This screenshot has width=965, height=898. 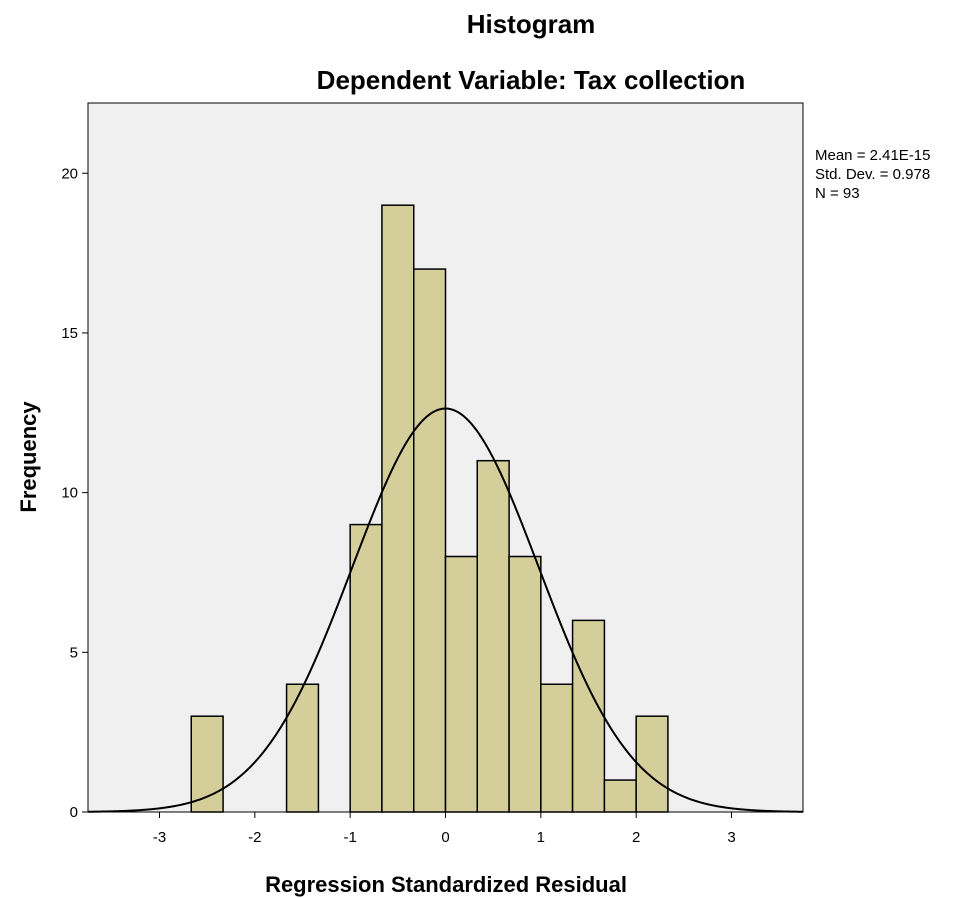 What do you see at coordinates (74, 652) in the screenshot?
I see `y-tick-label: 5` at bounding box center [74, 652].